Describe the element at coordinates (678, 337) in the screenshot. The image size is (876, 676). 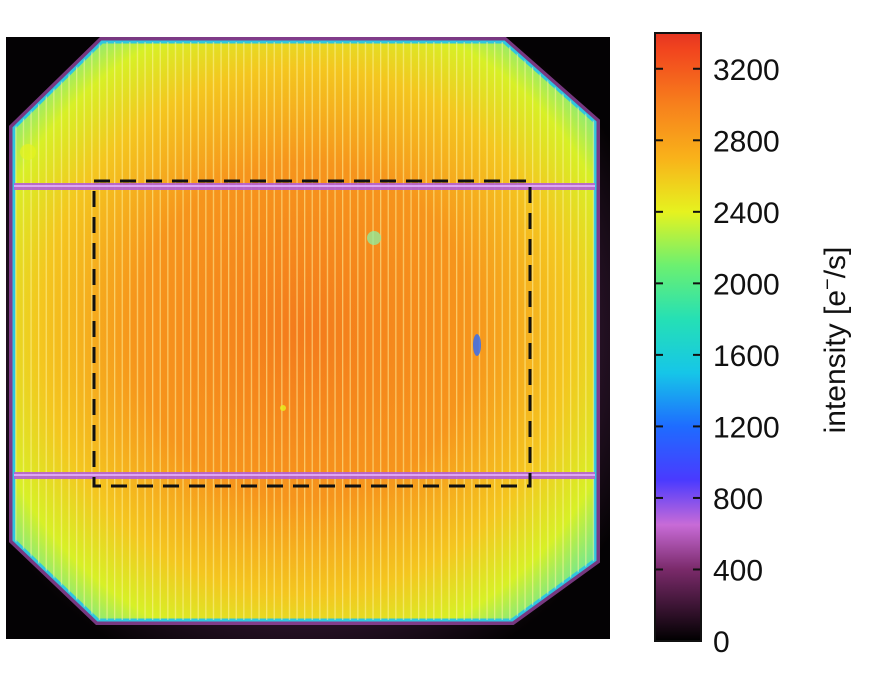
I see `colorbar-gradient` at that location.